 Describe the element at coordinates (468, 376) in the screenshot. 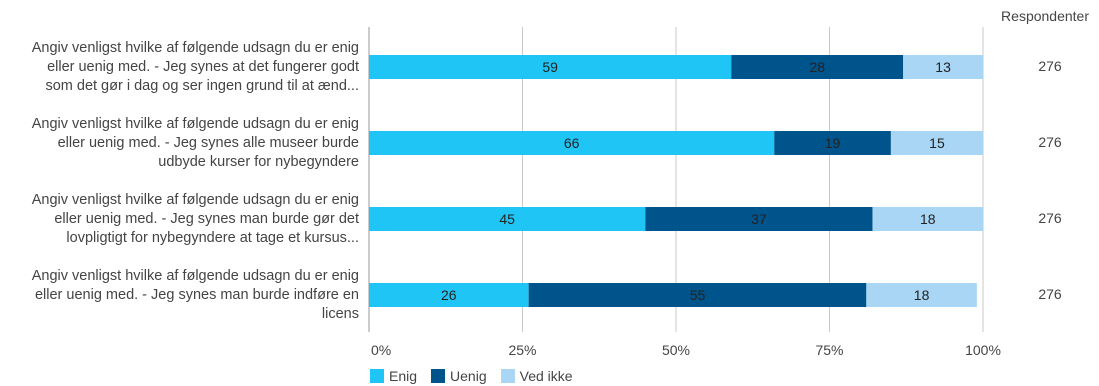

I see `legend-label: Uenig` at that location.